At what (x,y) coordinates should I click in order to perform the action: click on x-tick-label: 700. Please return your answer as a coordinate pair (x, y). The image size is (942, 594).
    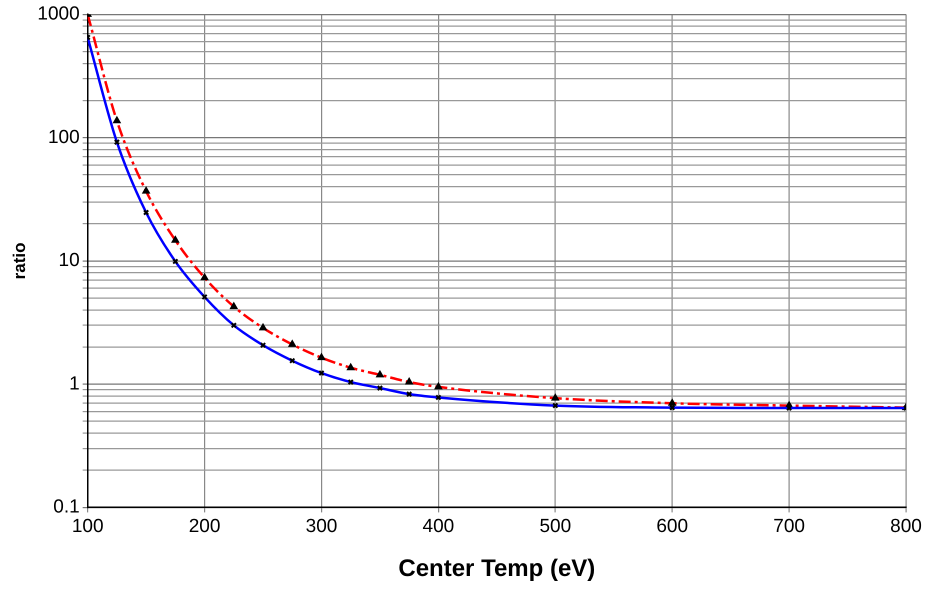
    Looking at the image, I should click on (789, 527).